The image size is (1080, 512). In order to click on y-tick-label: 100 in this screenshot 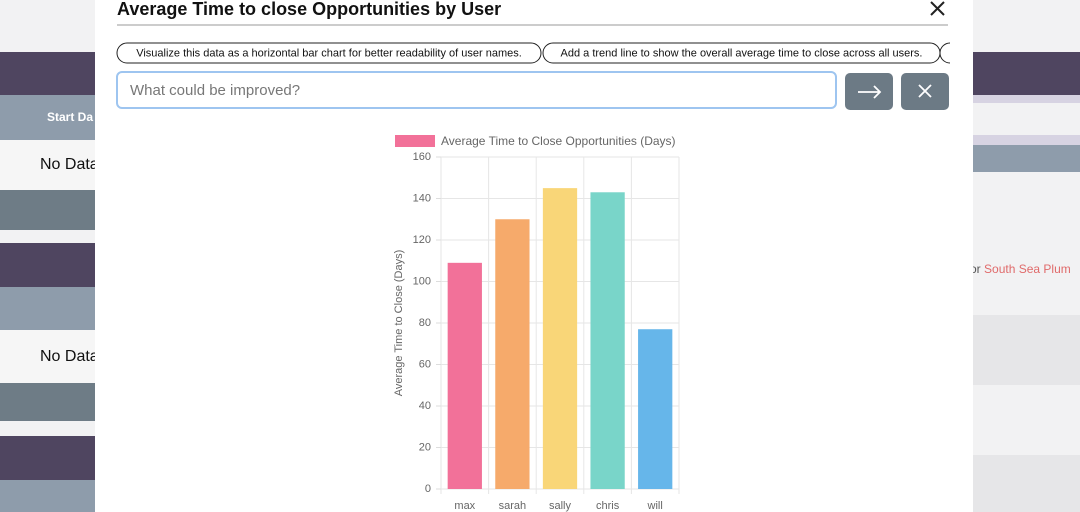, I will do `click(422, 281)`.